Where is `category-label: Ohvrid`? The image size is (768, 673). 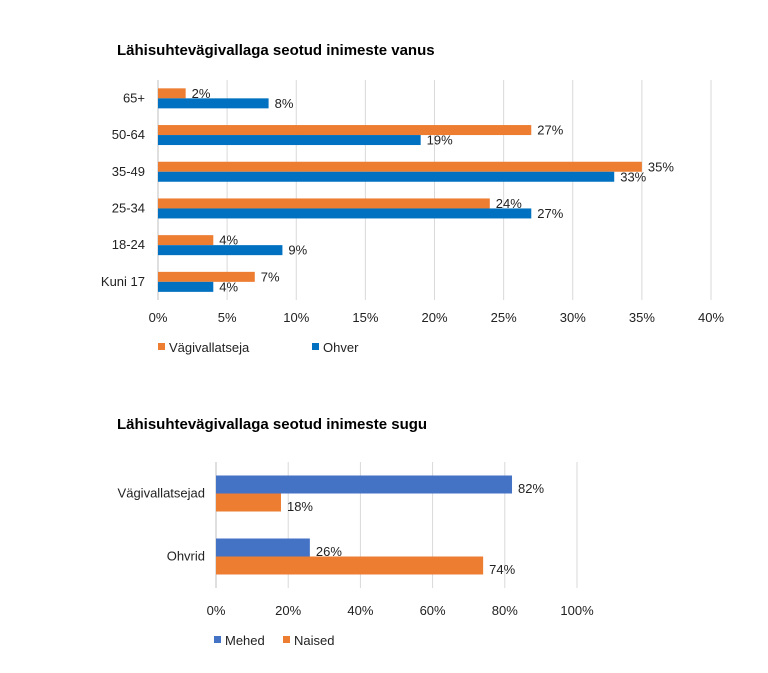
category-label: Ohvrid is located at coordinates (186, 556).